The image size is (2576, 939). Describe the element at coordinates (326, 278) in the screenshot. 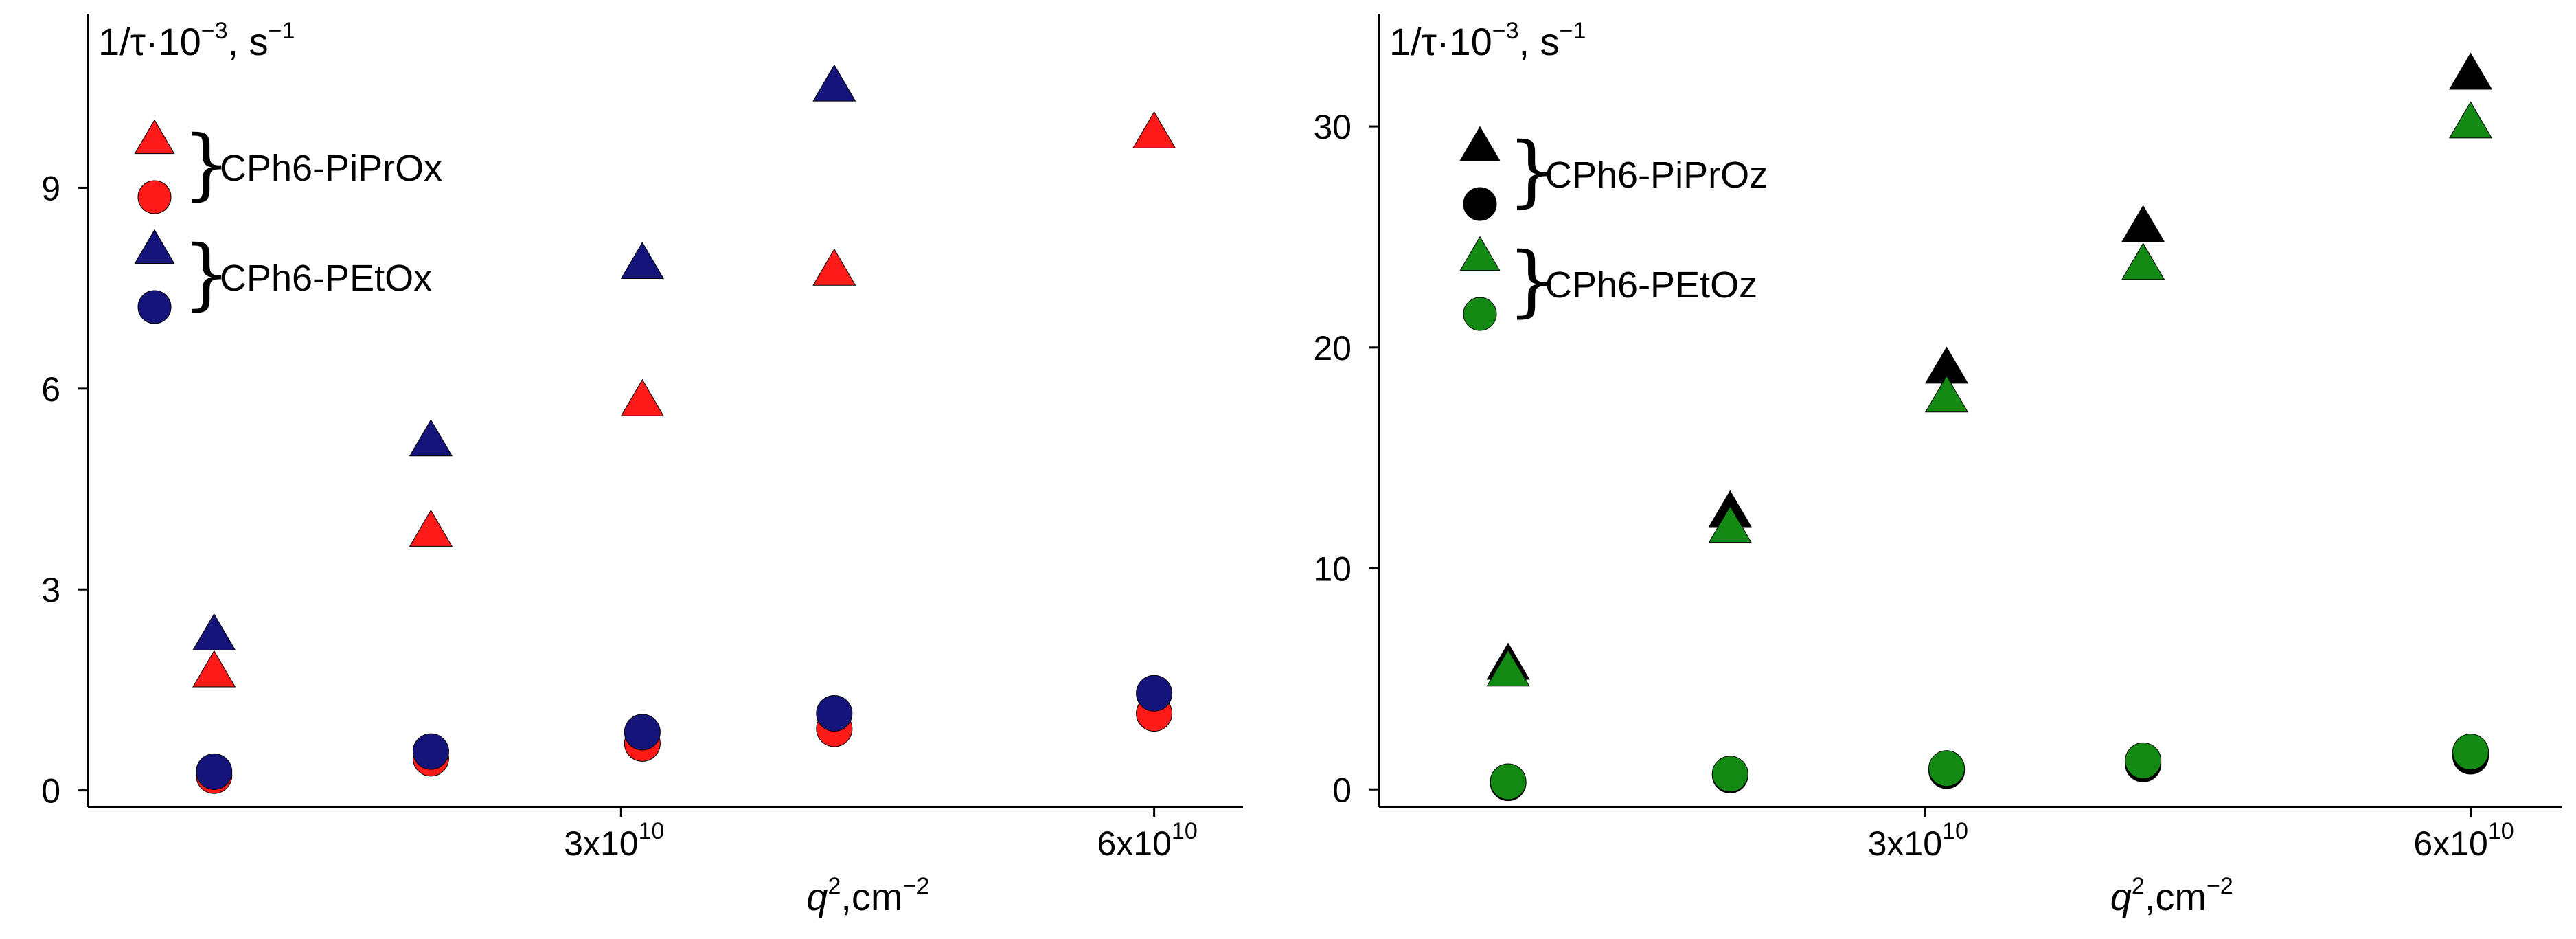

I see `legend-label: CPh6-PEtOx` at that location.